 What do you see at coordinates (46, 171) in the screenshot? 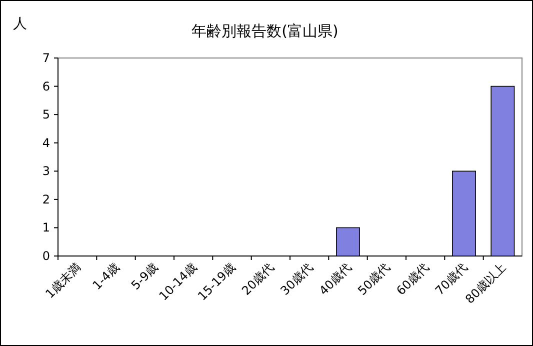
I see `y-tick-label: 3` at bounding box center [46, 171].